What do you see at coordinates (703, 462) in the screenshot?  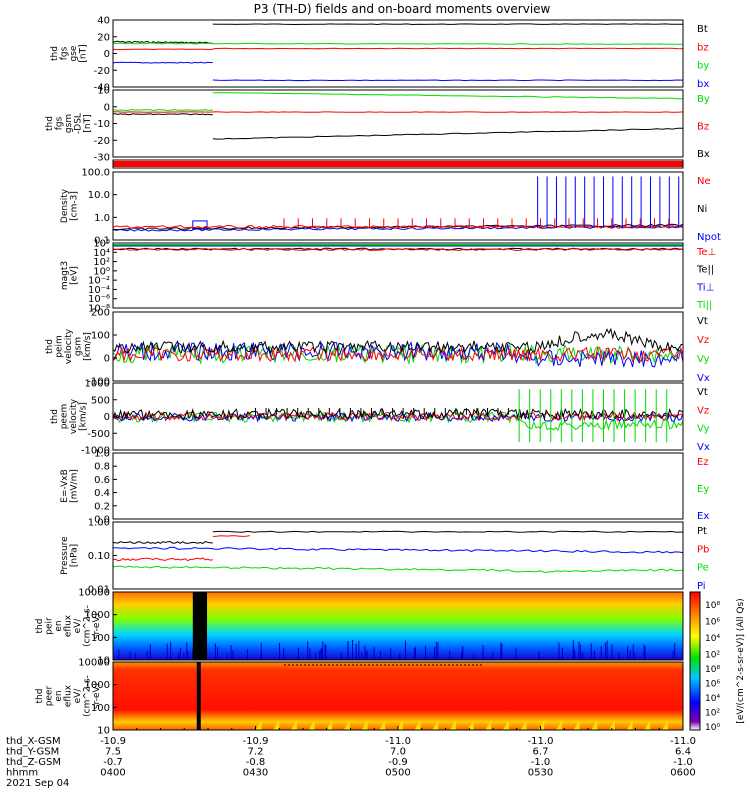 I see `legend-ez: Ez` at bounding box center [703, 462].